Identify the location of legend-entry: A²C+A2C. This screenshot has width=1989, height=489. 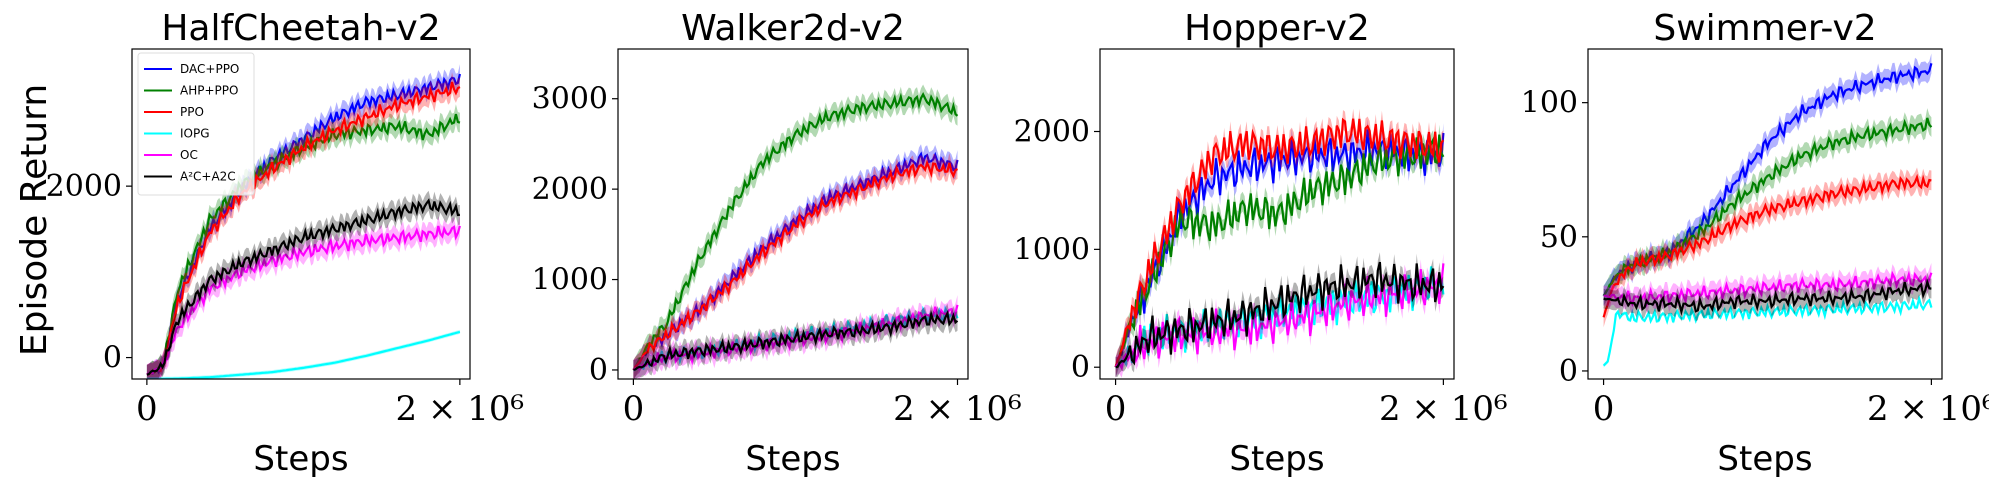
(208, 177).